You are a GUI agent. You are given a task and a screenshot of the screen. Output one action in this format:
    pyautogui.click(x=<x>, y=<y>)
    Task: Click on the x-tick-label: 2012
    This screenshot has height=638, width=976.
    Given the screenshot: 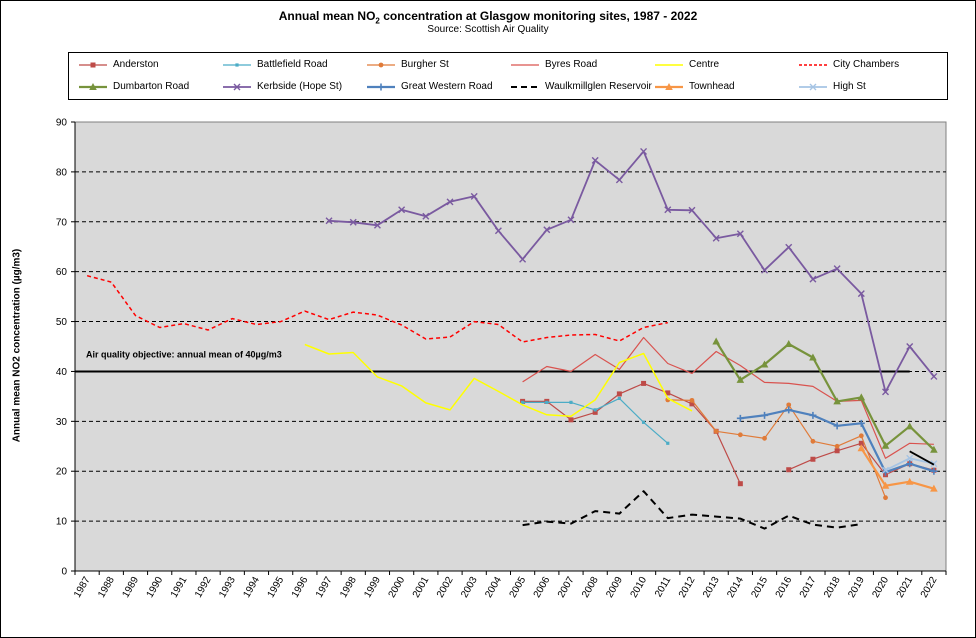 What is the action you would take?
    pyautogui.click(x=687, y=587)
    